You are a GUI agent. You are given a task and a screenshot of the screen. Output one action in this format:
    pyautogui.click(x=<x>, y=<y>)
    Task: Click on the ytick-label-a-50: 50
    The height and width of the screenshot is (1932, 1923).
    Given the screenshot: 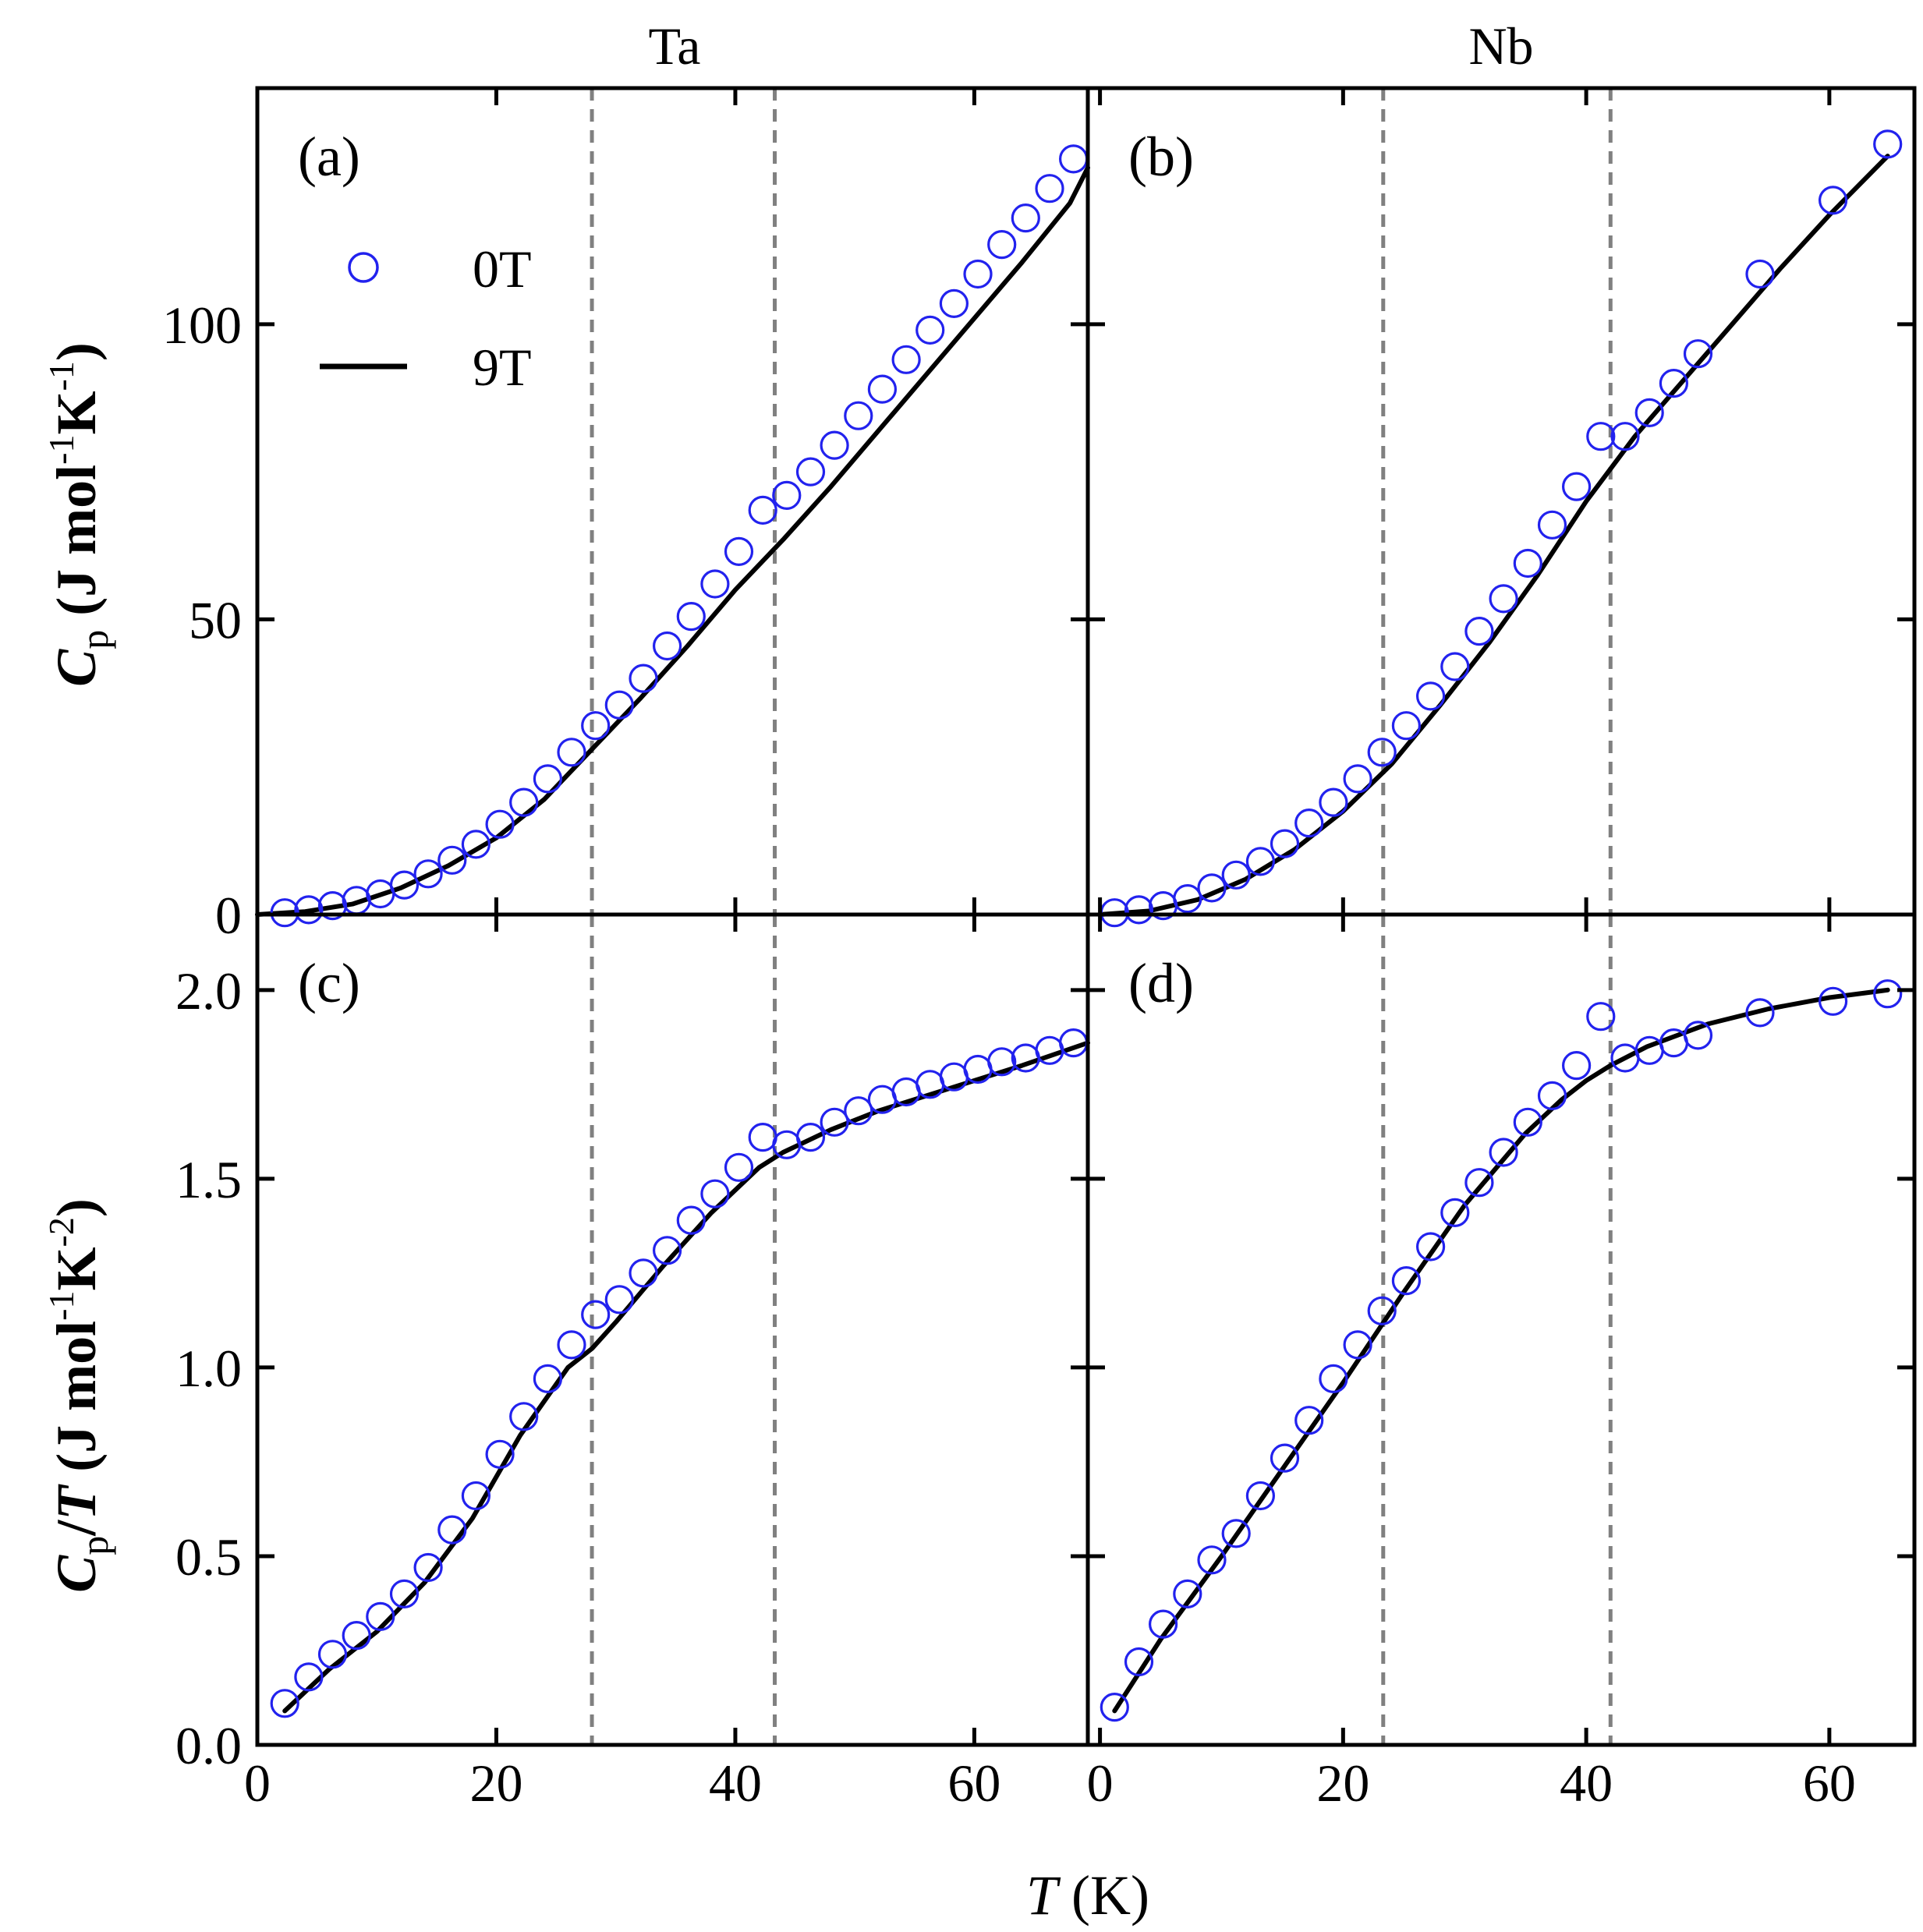 What is the action you would take?
    pyautogui.click(x=215, y=619)
    